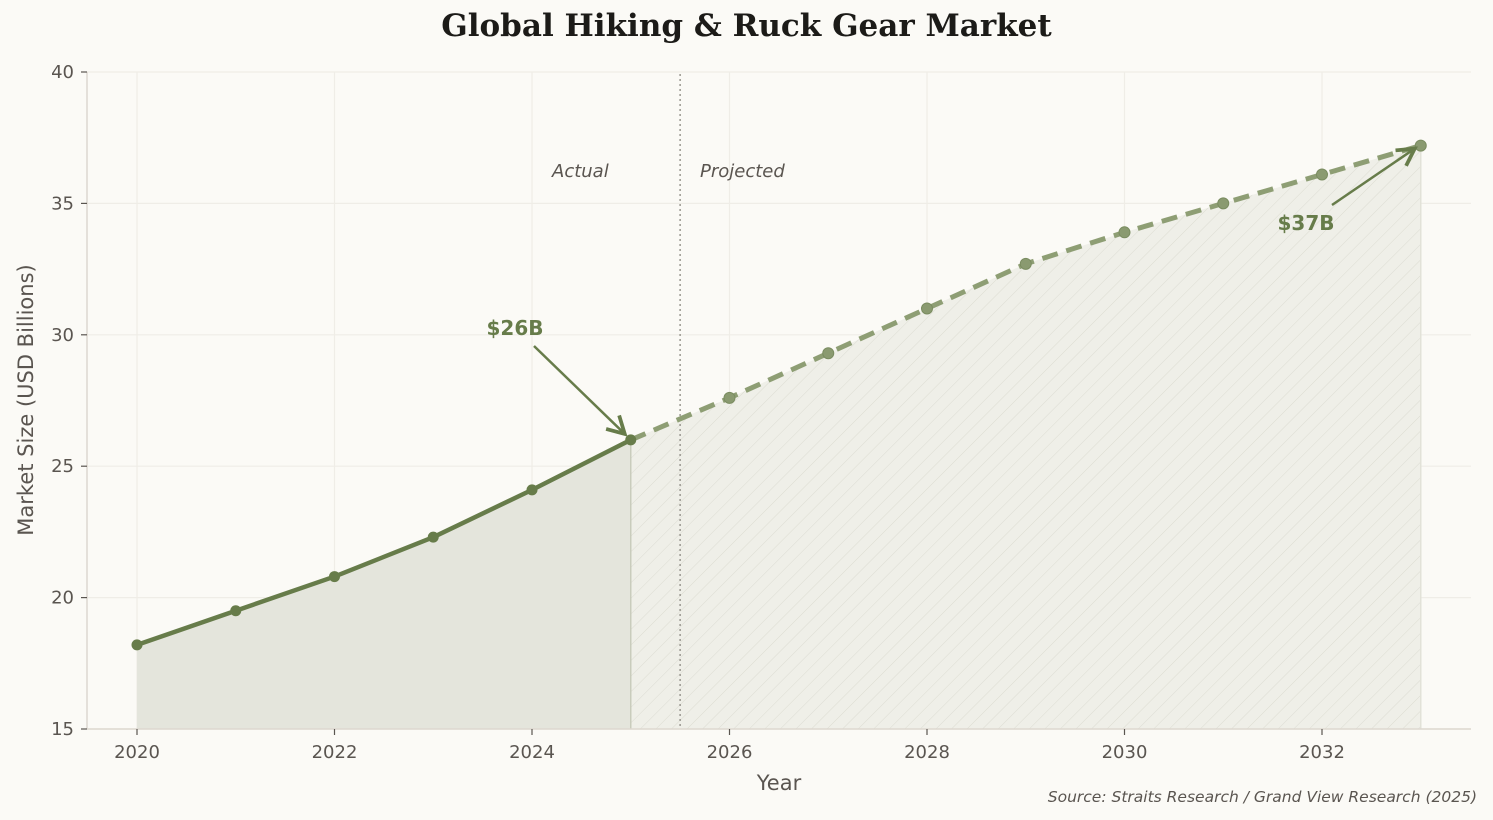 Image resolution: width=1493 pixels, height=820 pixels. What do you see at coordinates (26, 399) in the screenshot?
I see `y-axis-label: Market Size (USD Billions)` at bounding box center [26, 399].